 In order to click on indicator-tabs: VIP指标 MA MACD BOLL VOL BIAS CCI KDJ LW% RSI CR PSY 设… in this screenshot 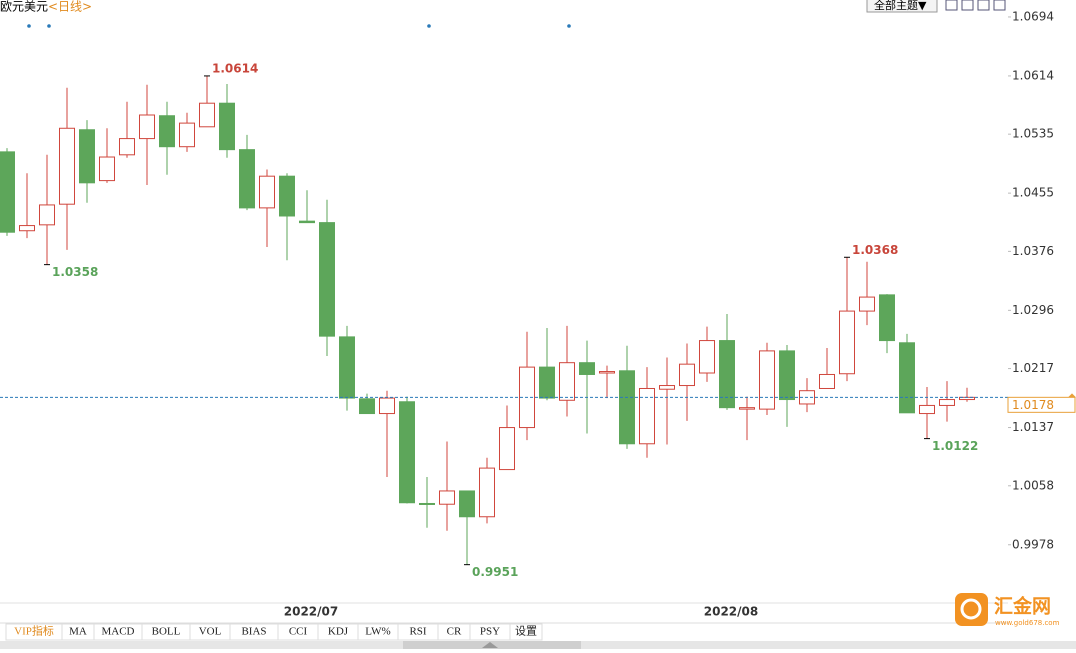, I will do `click(274, 632)`.